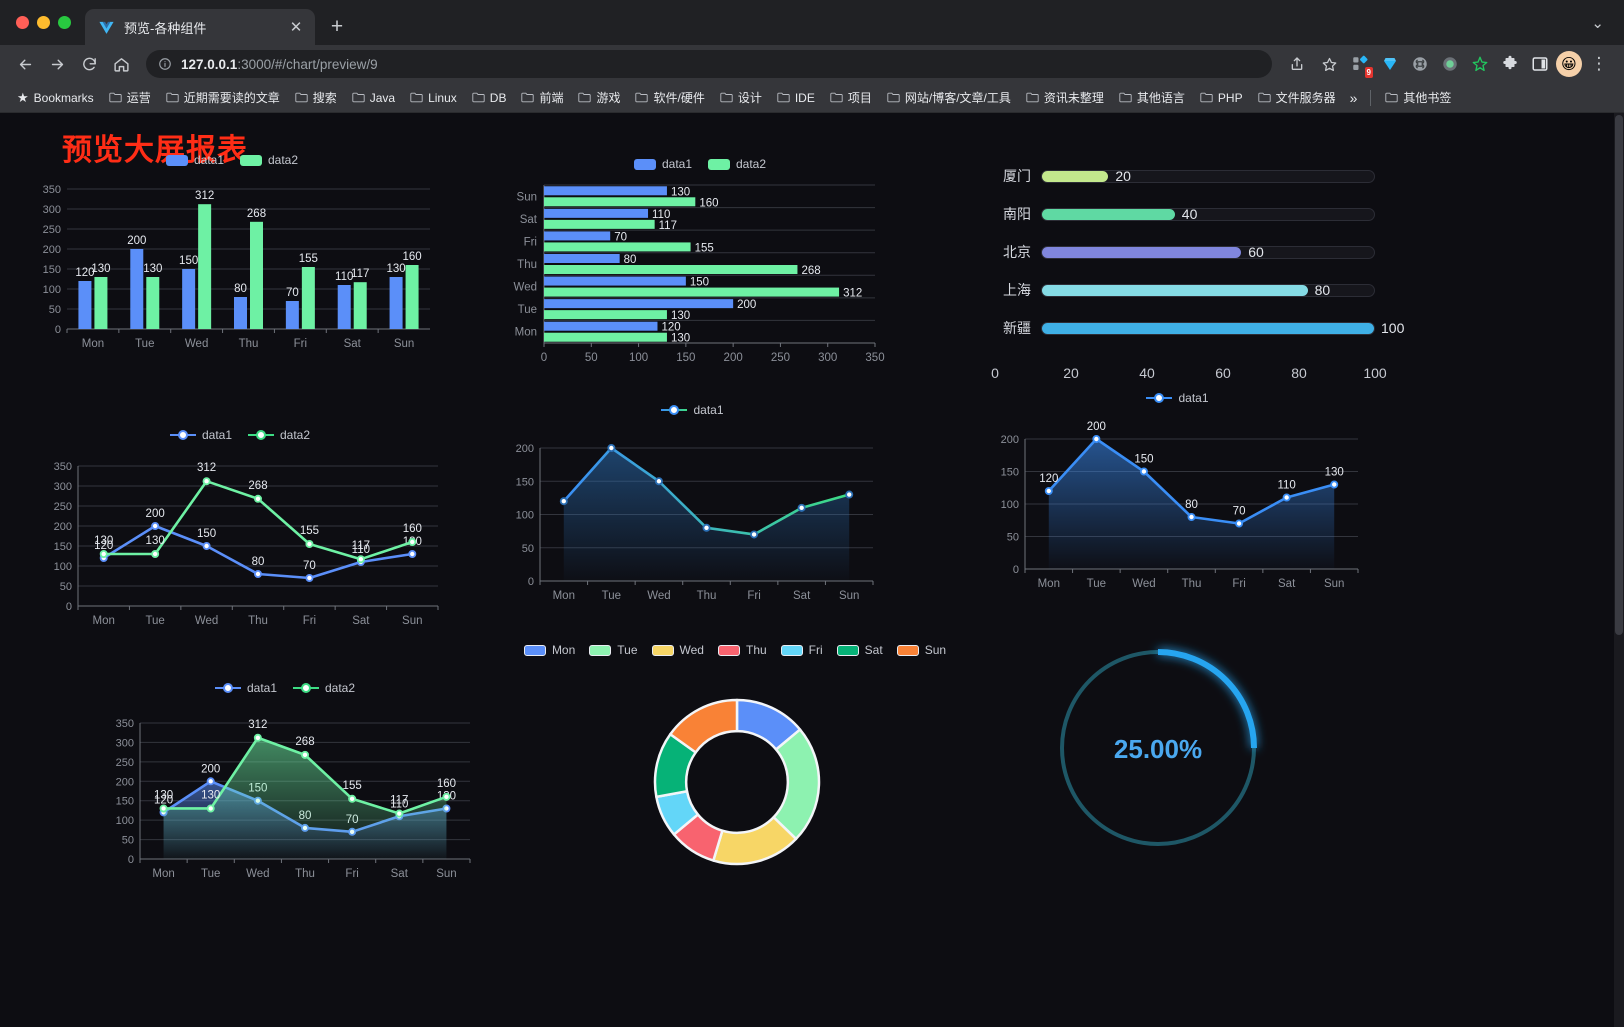  What do you see at coordinates (1297, 97) in the screenshot?
I see `bookmark-folder: 文件服务器` at bounding box center [1297, 97].